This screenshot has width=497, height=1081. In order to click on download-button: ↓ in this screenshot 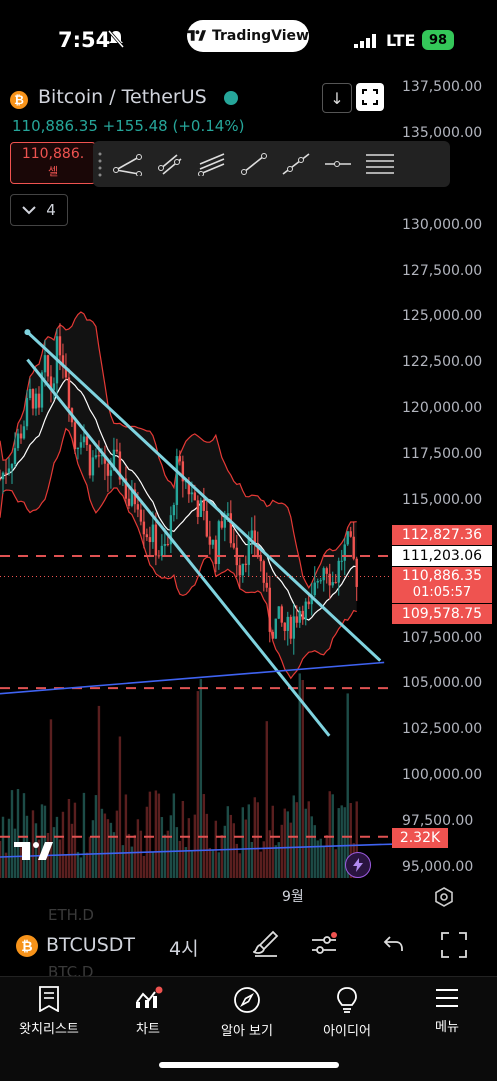, I will do `click(337, 98)`.